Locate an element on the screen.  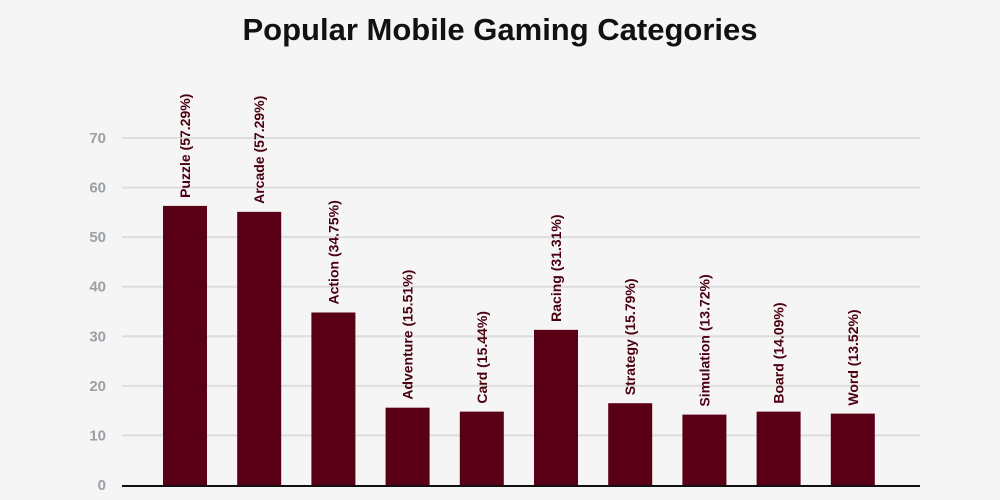
bar-label-adventure: Adventure (15.51%) is located at coordinates (408, 335).